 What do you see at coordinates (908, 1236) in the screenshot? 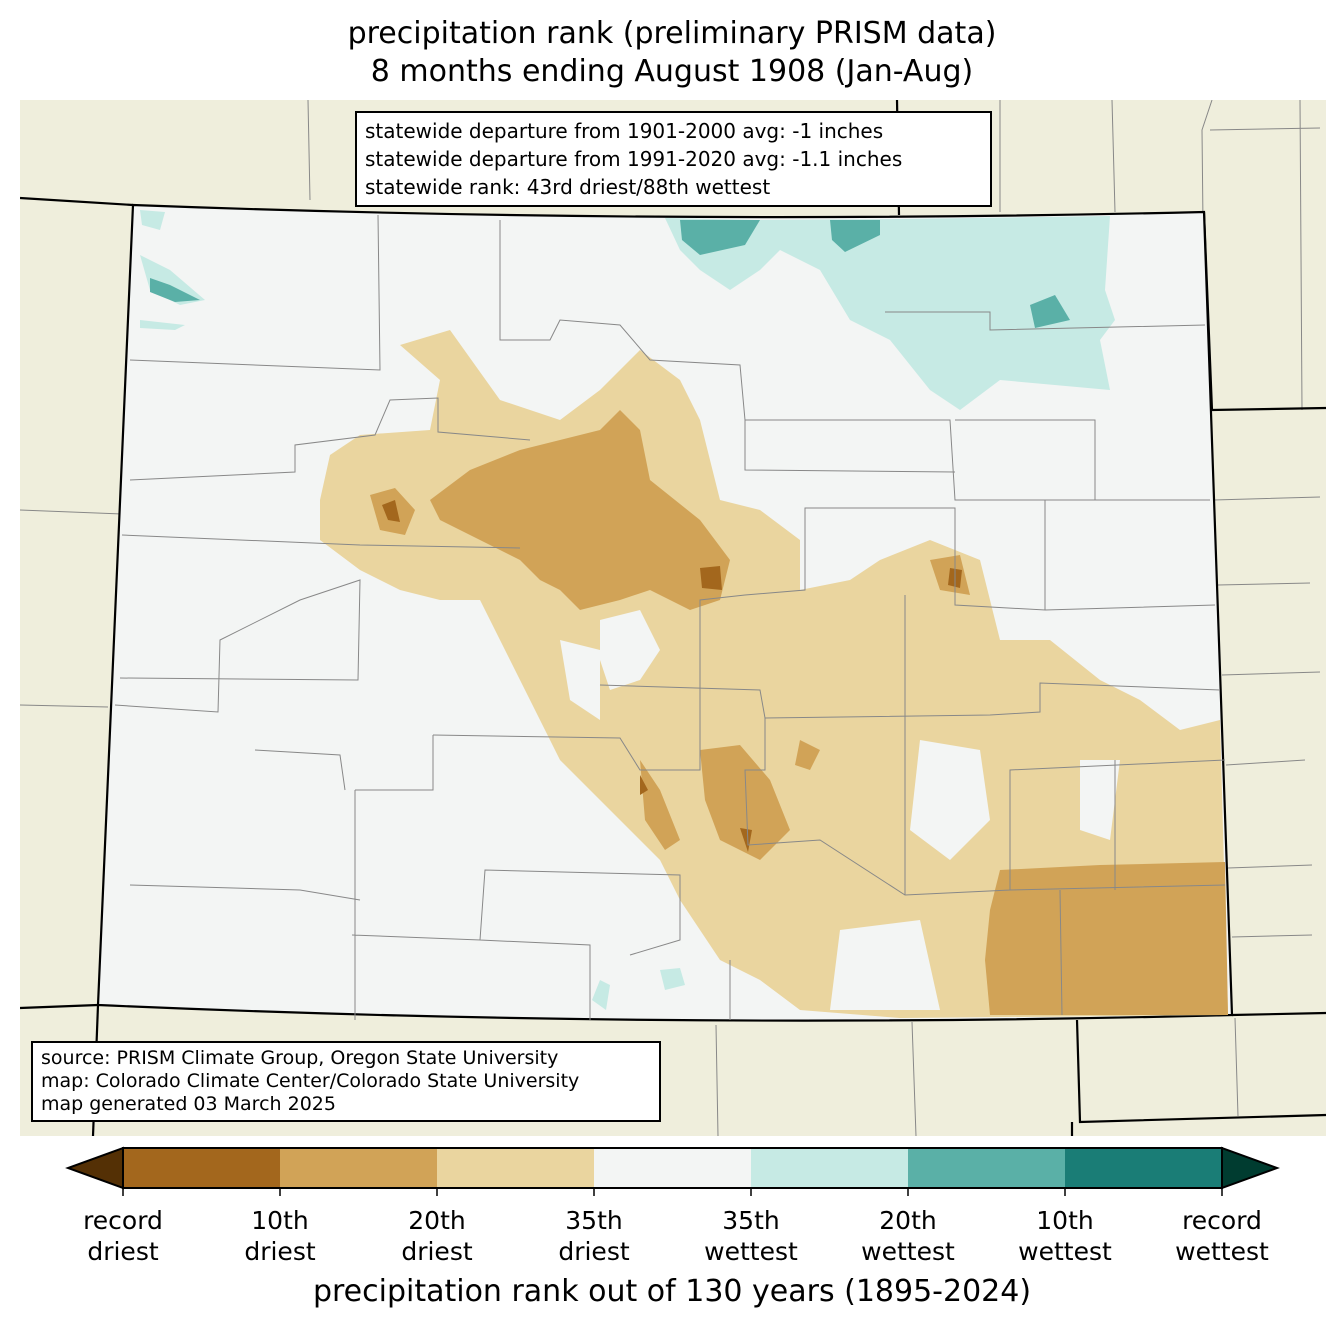
I see `colorbar-tick-label: 20th wettest` at bounding box center [908, 1236].